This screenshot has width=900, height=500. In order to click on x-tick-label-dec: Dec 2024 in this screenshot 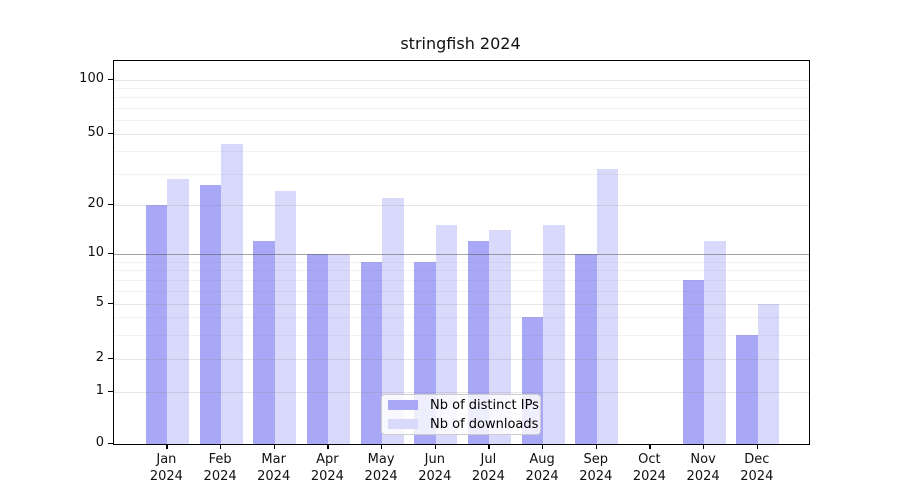, I will do `click(757, 468)`.